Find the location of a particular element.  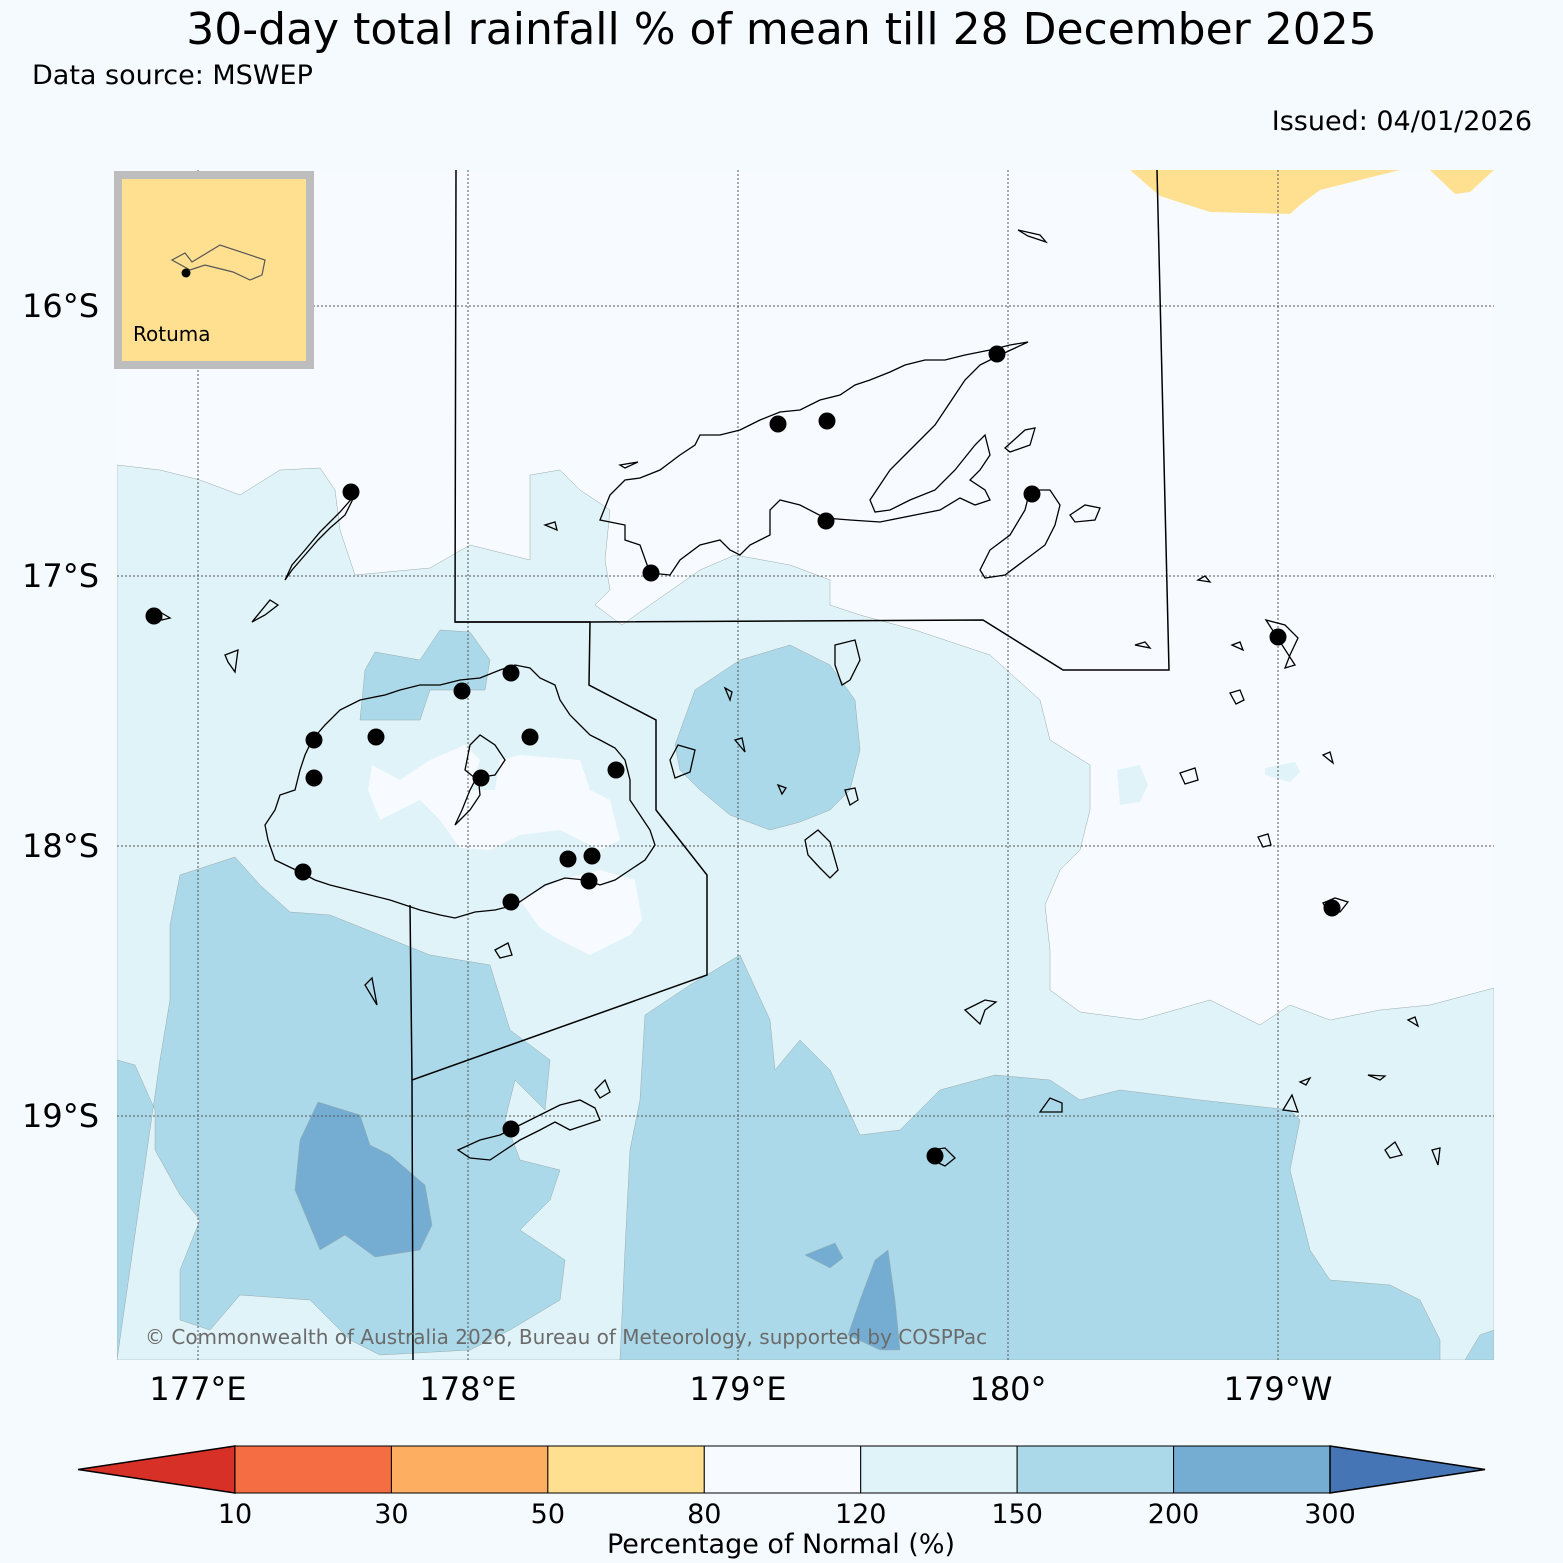

band-150-200-koro is located at coordinates (767, 737).